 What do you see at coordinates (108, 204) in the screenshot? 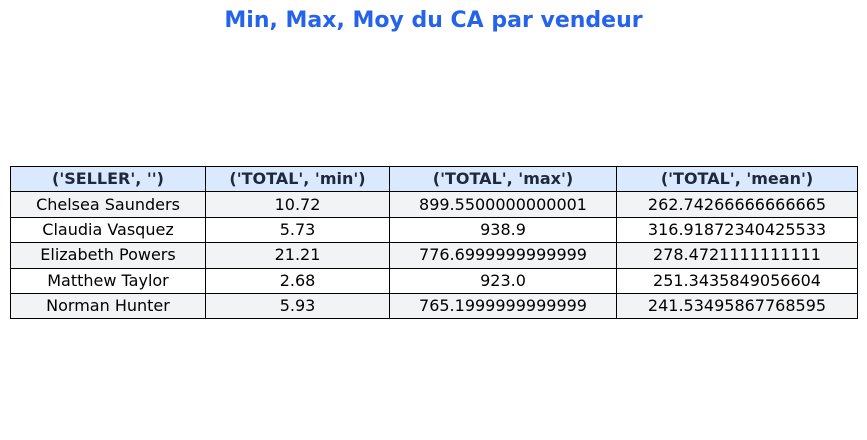
I see `table-cell: Chelsea Saunders` at bounding box center [108, 204].